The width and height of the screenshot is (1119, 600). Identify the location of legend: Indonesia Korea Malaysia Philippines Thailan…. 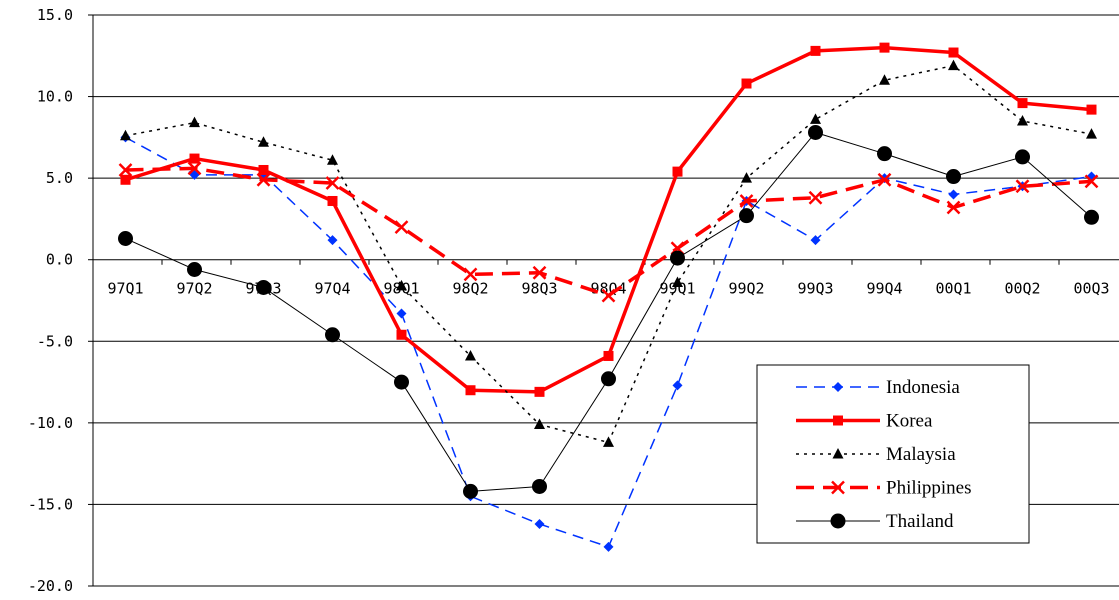
(893, 454).